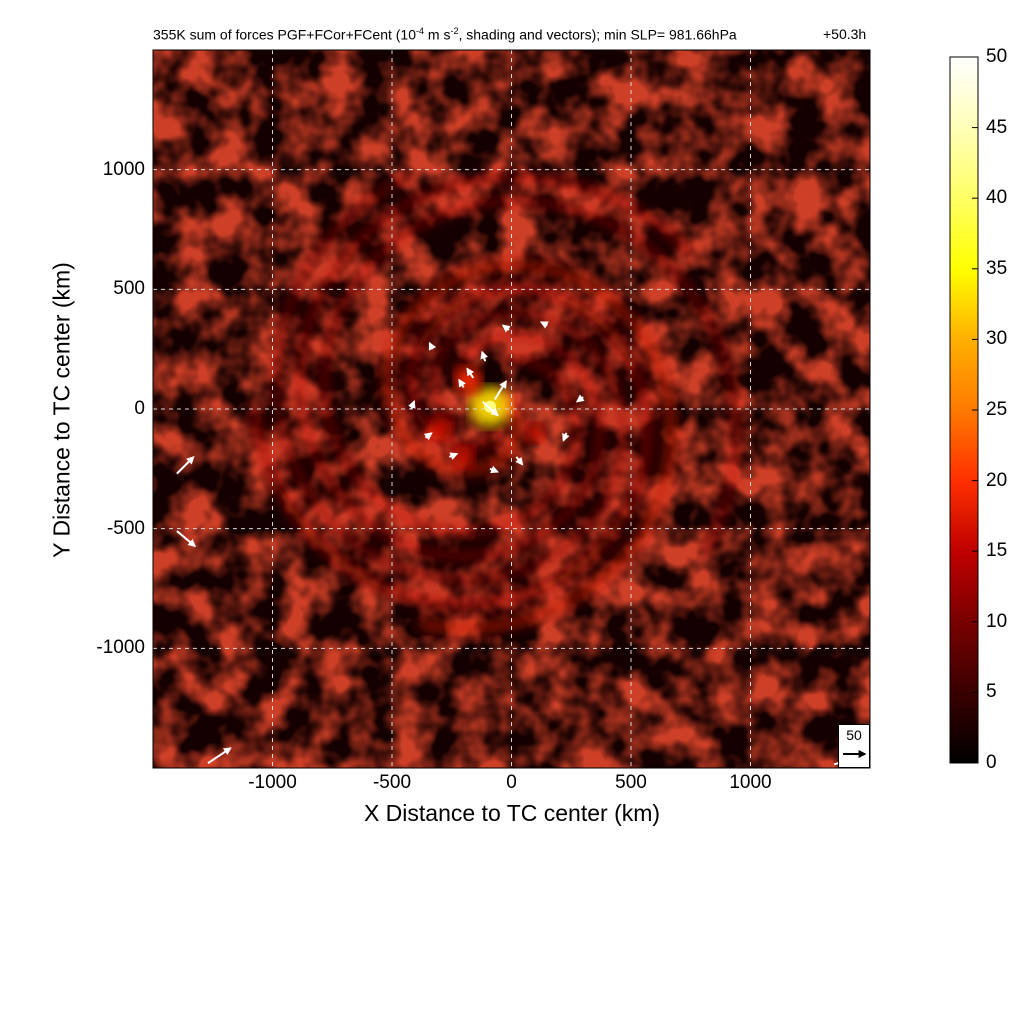 This screenshot has width=1024, height=1024. Describe the element at coordinates (997, 339) in the screenshot. I see `colorbar-tick-label: 30` at that location.